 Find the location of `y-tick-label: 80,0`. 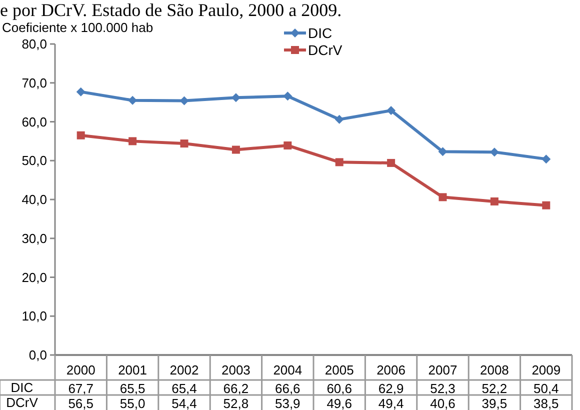

y-tick-label: 80,0 is located at coordinates (34, 44).